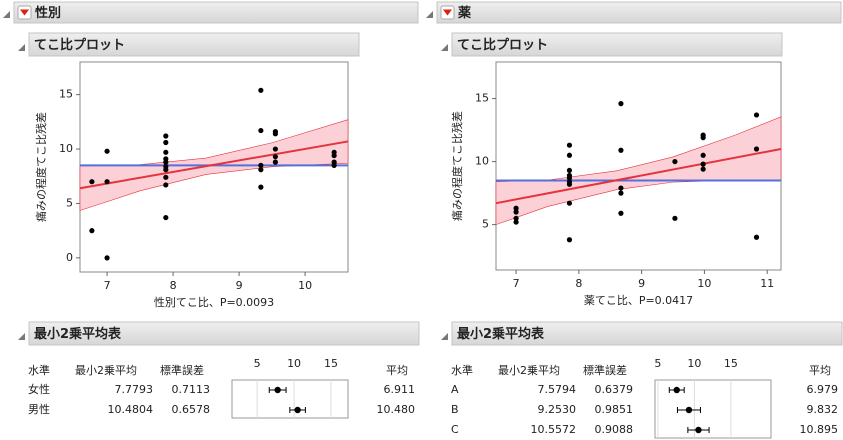  I want to click on table-title: 最小2乗平均表, so click(501, 334).